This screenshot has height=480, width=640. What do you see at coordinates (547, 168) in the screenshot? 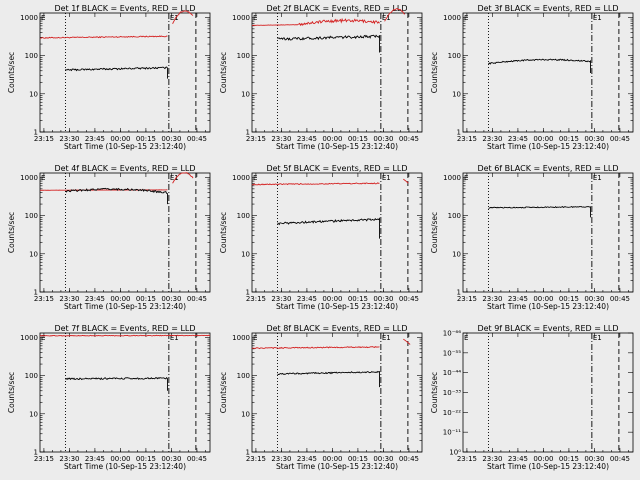
I see `panel-title: Det 6f BLACK = Events, RED = LLD` at bounding box center [547, 168].